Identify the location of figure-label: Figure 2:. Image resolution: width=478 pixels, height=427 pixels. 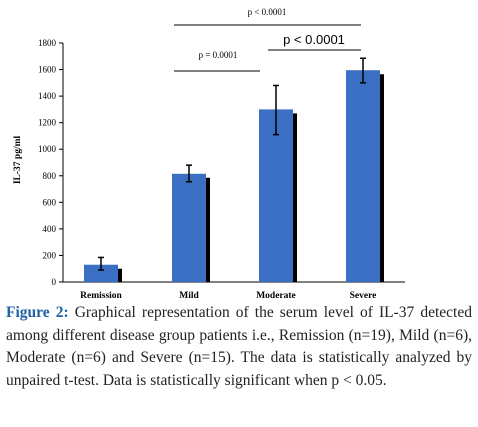
(37, 312).